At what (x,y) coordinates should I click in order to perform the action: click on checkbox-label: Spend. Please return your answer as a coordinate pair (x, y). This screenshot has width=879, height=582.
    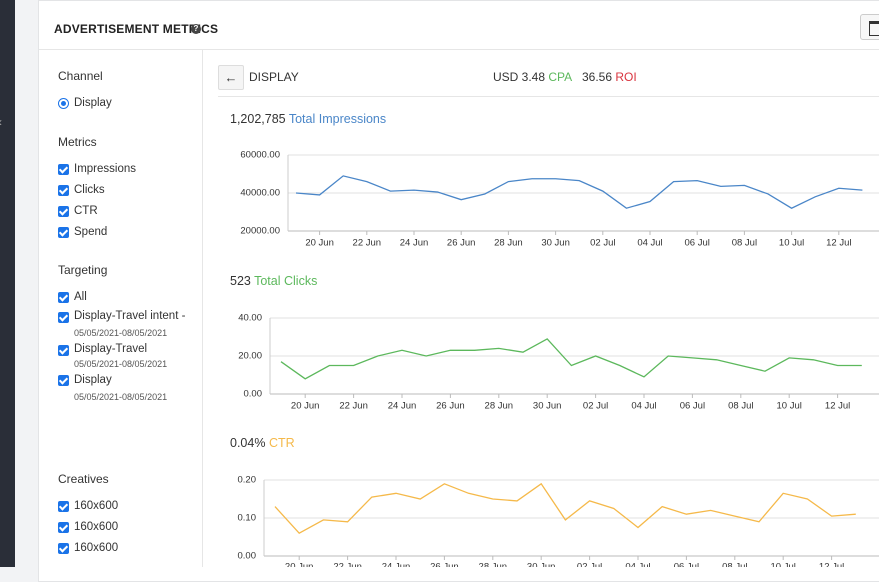
    Looking at the image, I should click on (91, 232).